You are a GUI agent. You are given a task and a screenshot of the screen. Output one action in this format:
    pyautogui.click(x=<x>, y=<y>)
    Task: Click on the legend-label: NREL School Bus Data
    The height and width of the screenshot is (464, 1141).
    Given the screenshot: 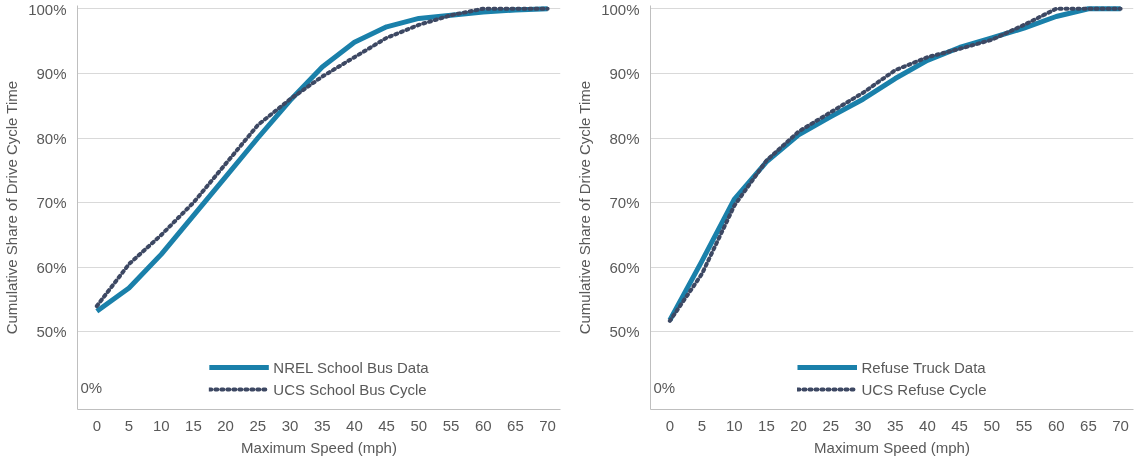 What is the action you would take?
    pyautogui.click(x=351, y=367)
    